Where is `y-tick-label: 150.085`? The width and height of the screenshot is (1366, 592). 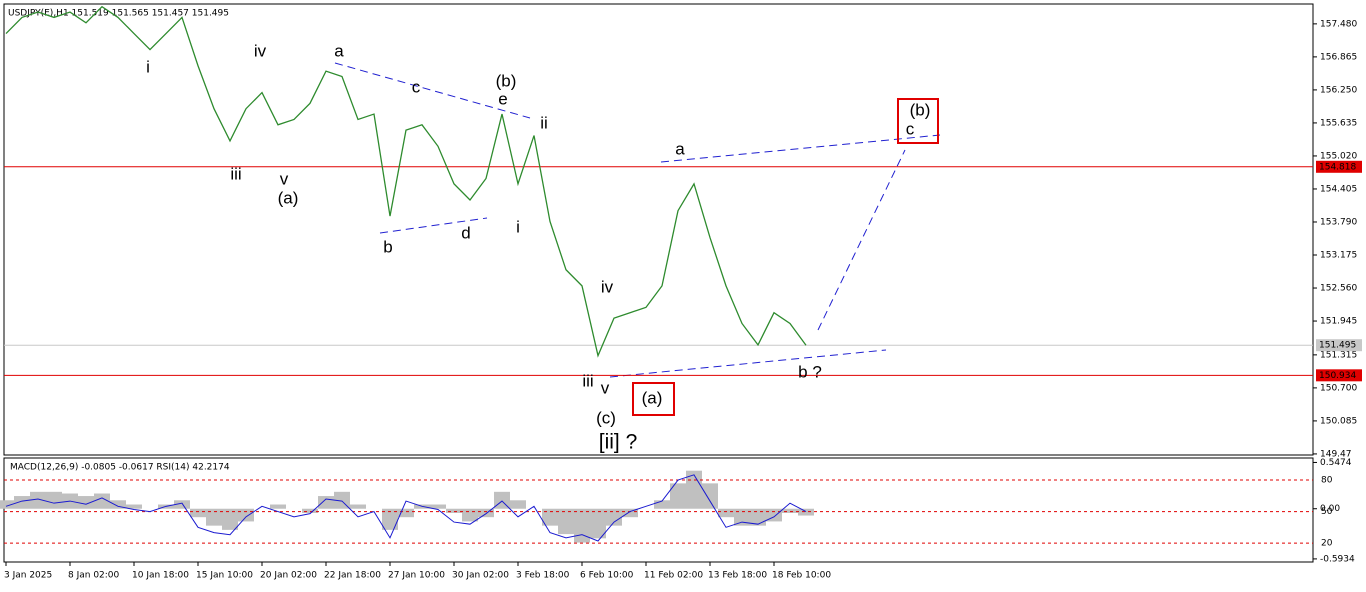 y-tick-label: 150.085 is located at coordinates (1338, 421).